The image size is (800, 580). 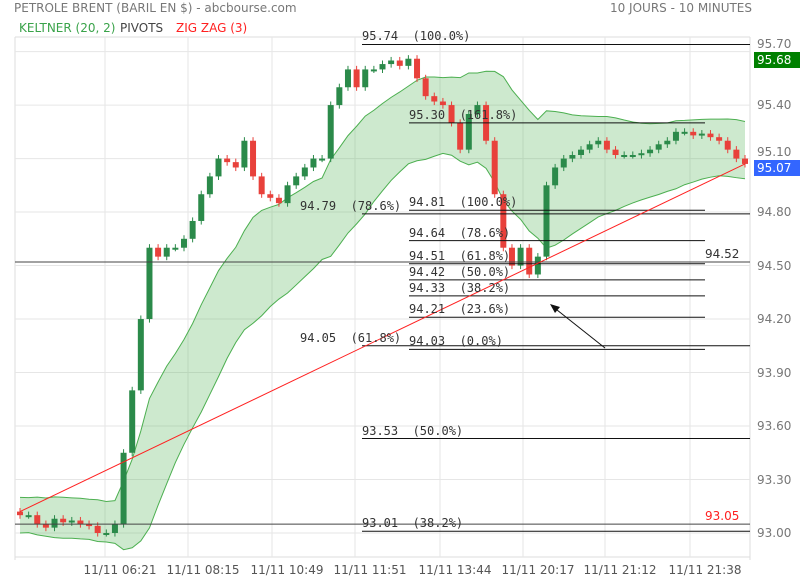 I want to click on arrow-head-icon, so click(x=555, y=308).